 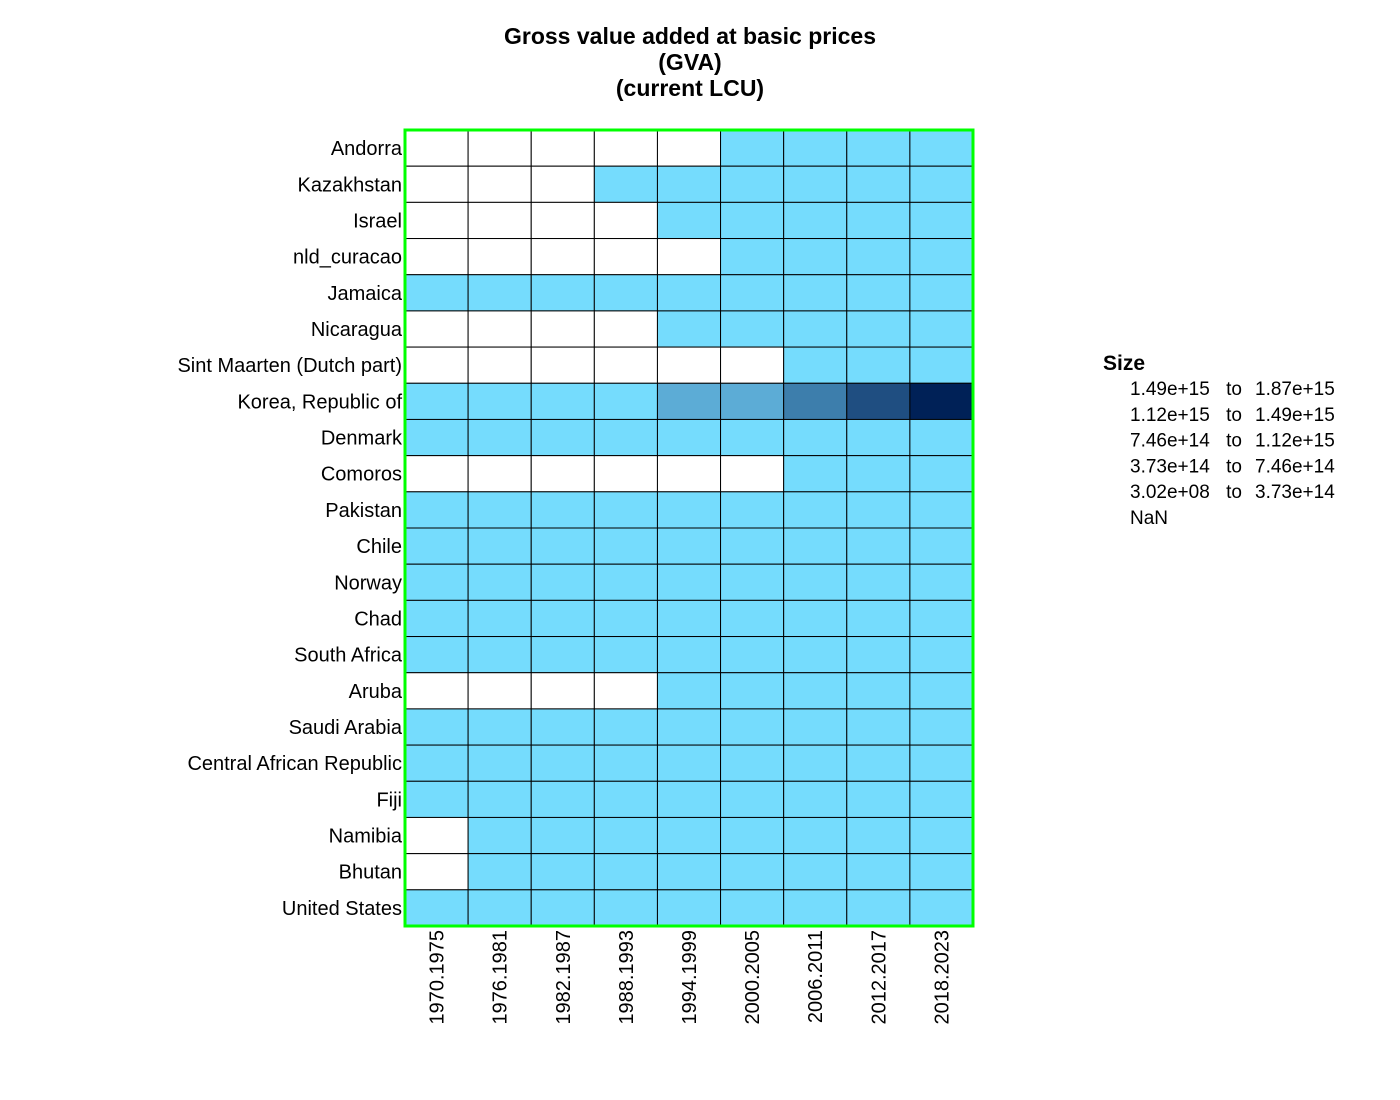 What do you see at coordinates (753, 977) in the screenshot?
I see `x-tick-label: 2000.2005` at bounding box center [753, 977].